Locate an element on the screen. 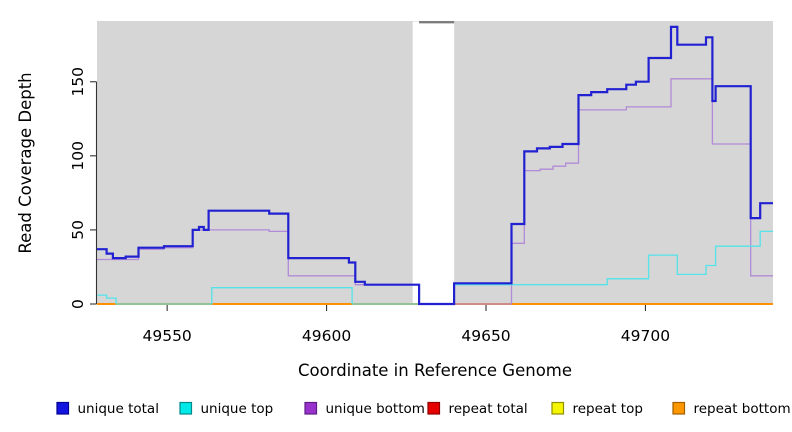 This screenshot has width=792, height=432. y-tick-label: 150 is located at coordinates (78, 82).